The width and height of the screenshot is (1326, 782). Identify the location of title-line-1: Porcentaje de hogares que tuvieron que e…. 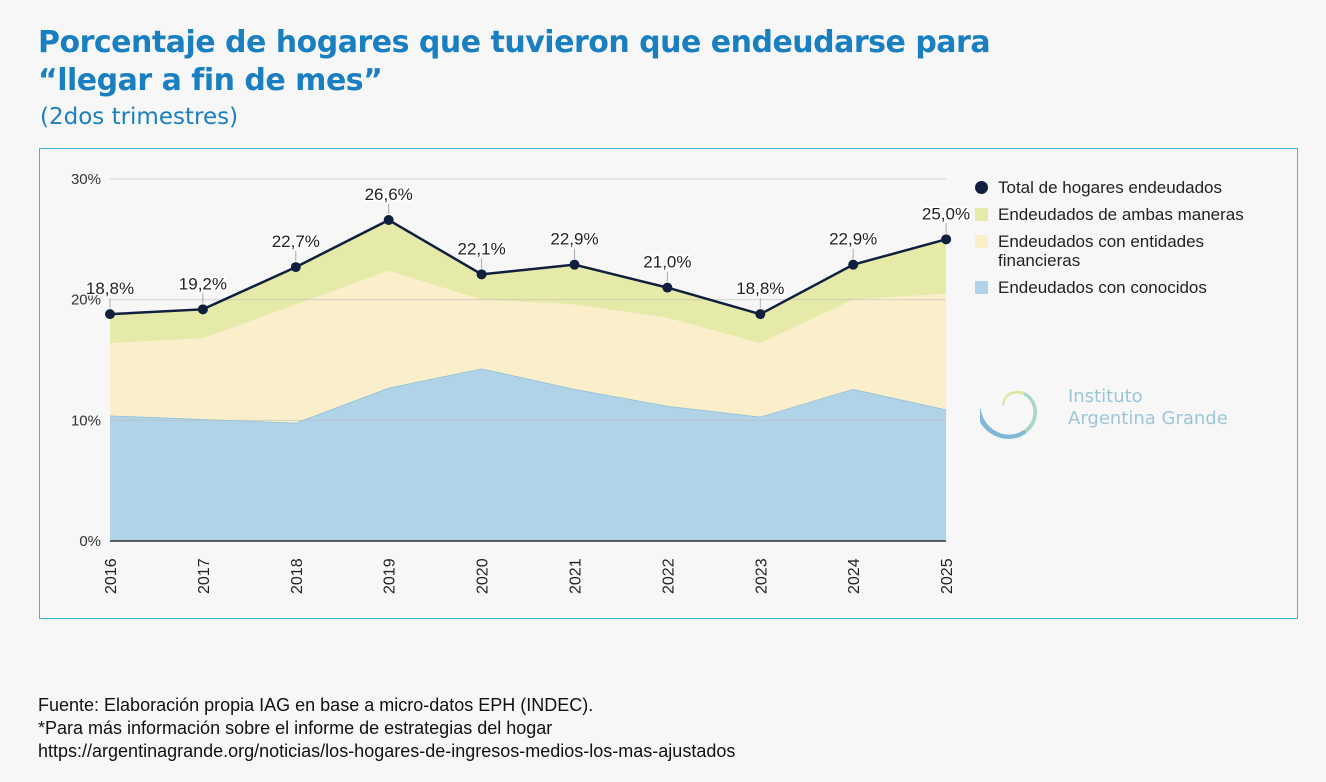
(514, 42).